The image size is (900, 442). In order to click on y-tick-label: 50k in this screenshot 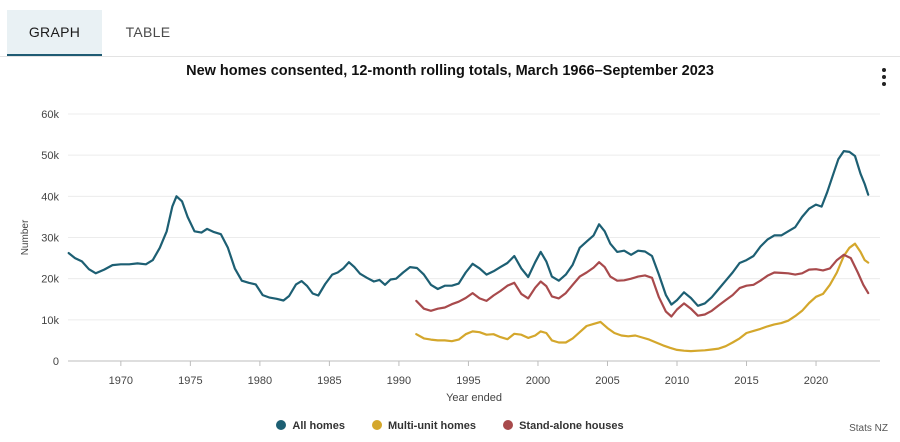, I will do `click(50, 156)`.